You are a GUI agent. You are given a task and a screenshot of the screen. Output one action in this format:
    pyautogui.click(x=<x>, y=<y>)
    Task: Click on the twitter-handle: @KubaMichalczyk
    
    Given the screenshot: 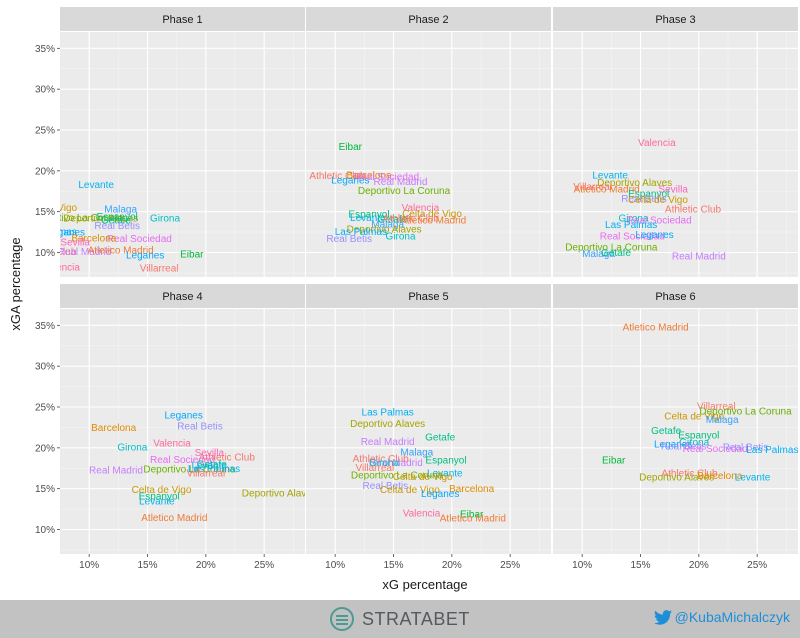 What is the action you would take?
    pyautogui.click(x=721, y=617)
    